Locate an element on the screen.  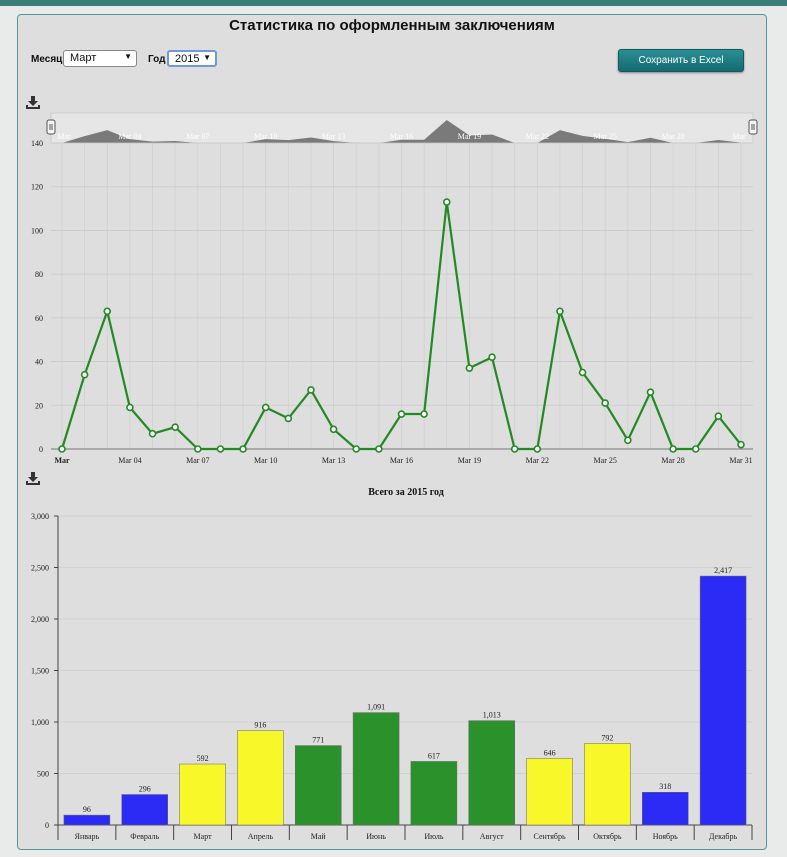
y-tick-label: 140 is located at coordinates (37, 143).